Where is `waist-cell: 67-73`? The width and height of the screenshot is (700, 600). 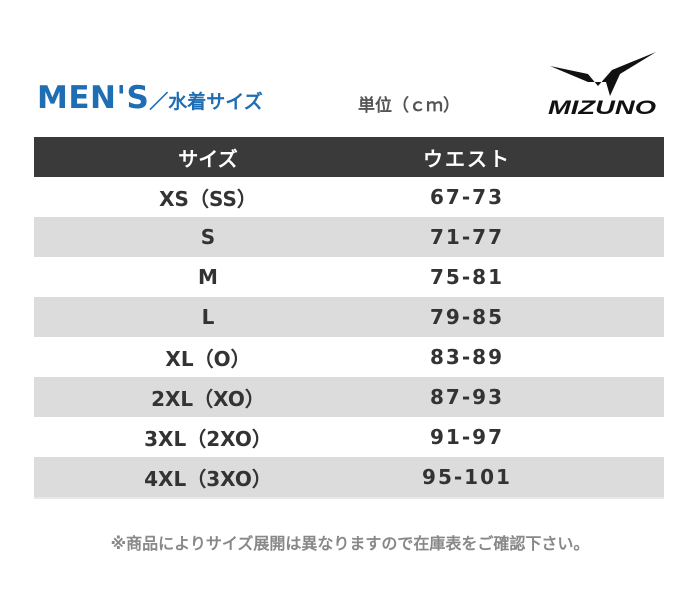
waist-cell: 67-73 is located at coordinates (467, 197).